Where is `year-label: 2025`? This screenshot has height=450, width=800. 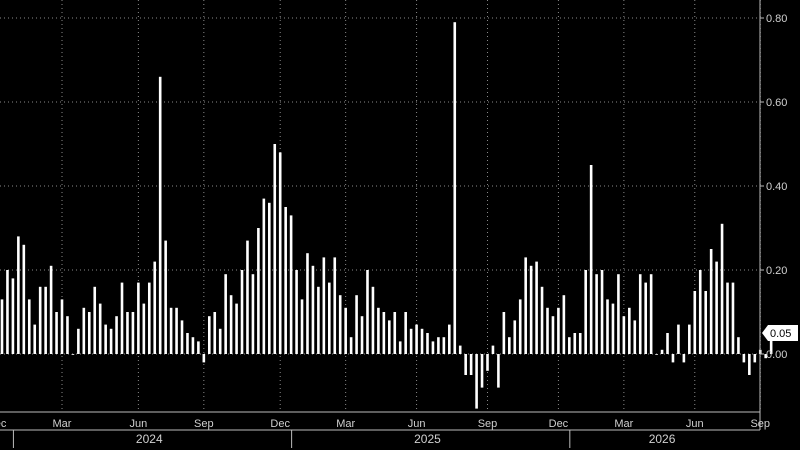 year-label: 2025 is located at coordinates (427, 439).